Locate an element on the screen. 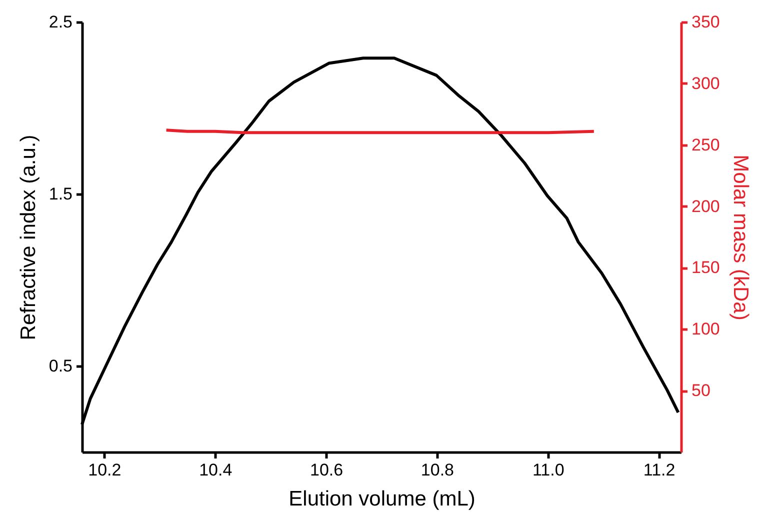 This screenshot has height=517, width=763. y2-tick-label: 300 is located at coordinates (706, 83).